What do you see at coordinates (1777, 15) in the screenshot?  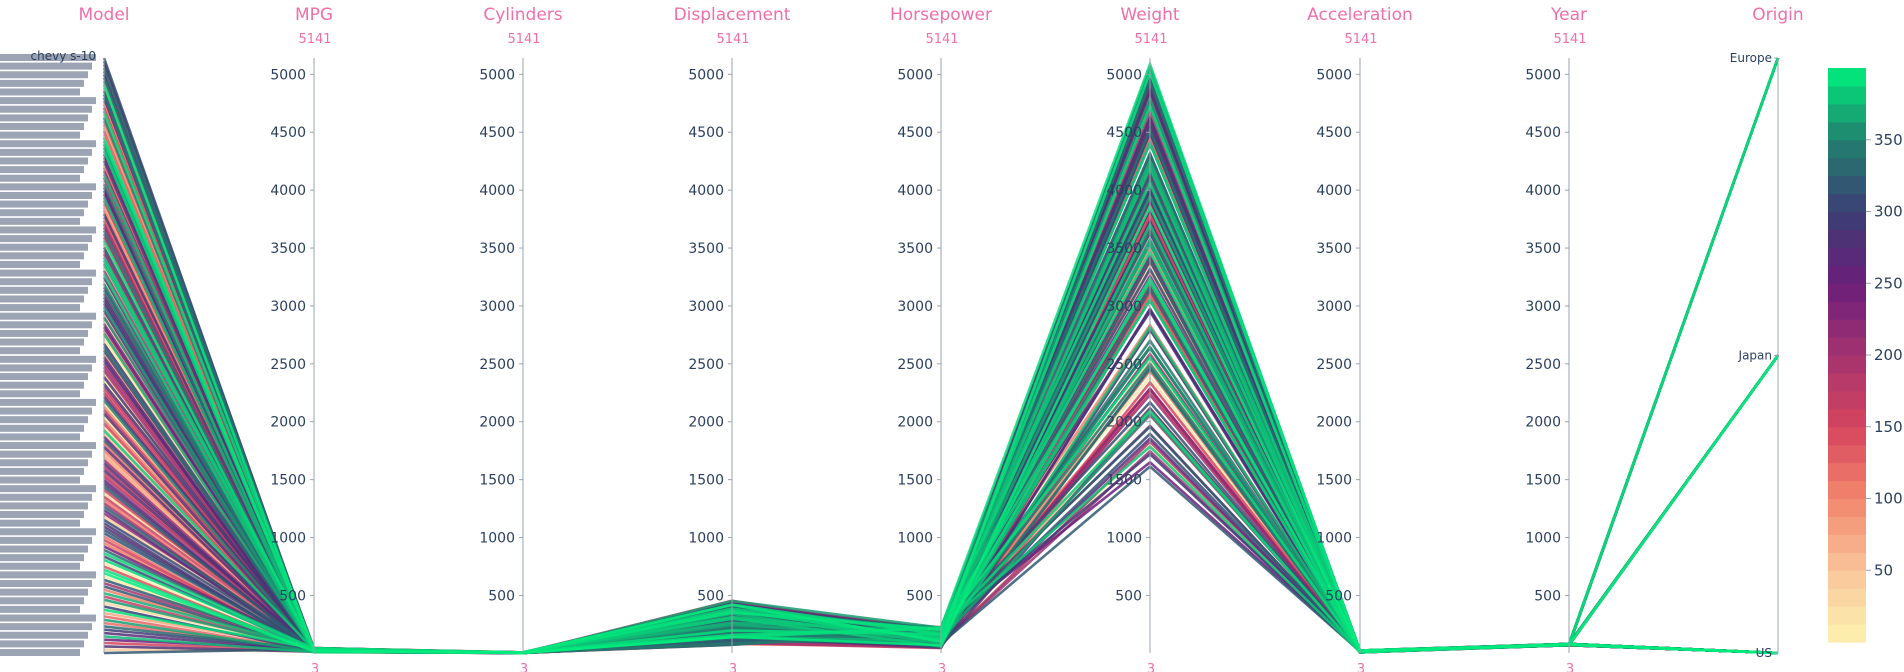 I see `axis-title-origin: Origin` at bounding box center [1777, 15].